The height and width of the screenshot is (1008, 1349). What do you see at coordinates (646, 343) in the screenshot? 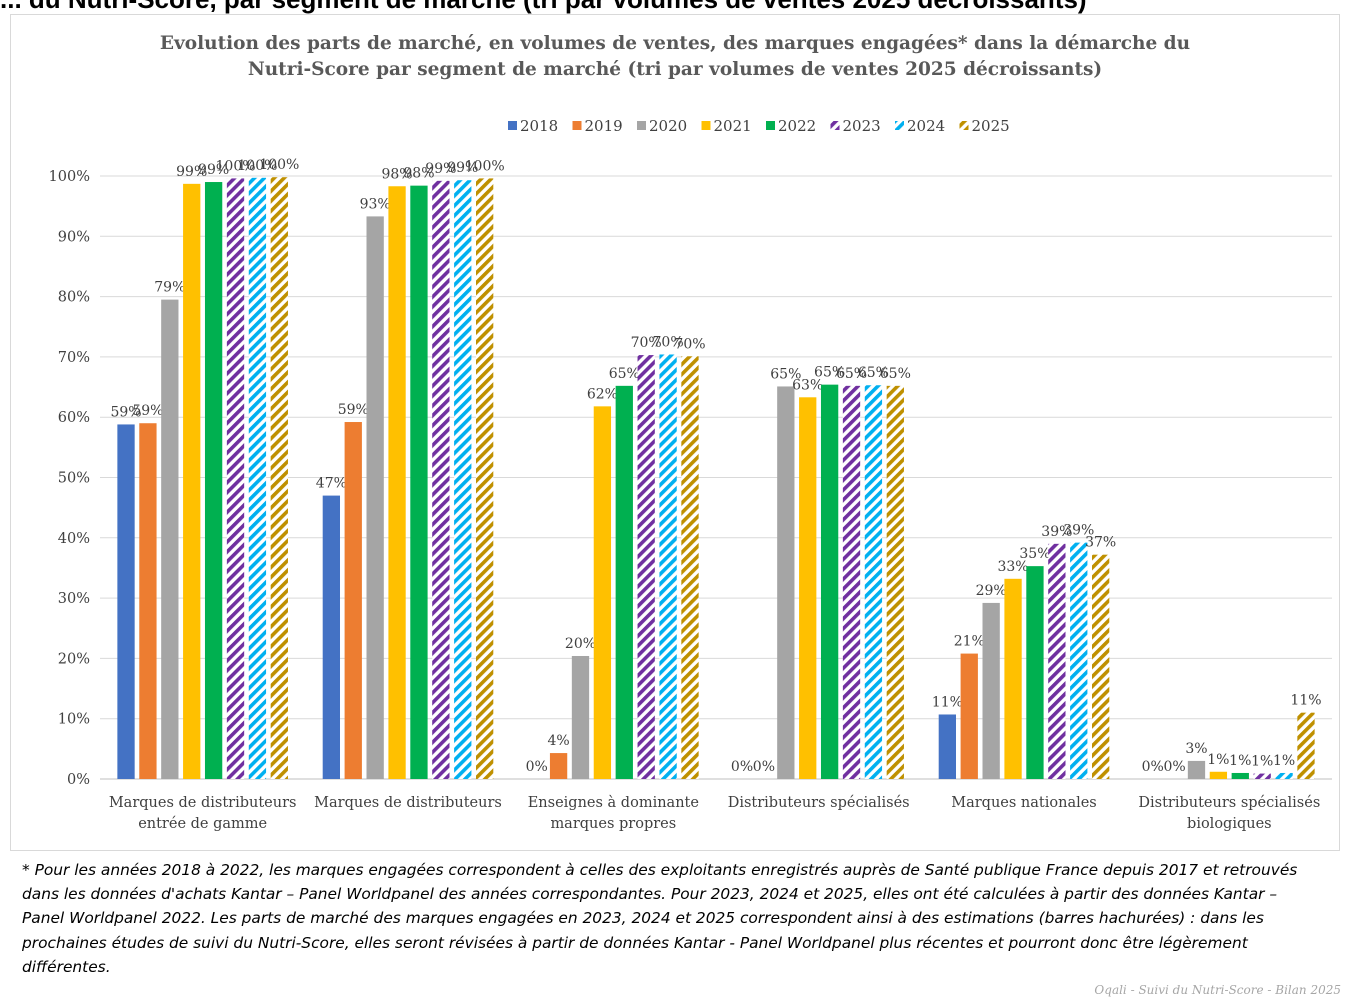
I see `data-label-2023-cat-3: 70%` at bounding box center [646, 343].